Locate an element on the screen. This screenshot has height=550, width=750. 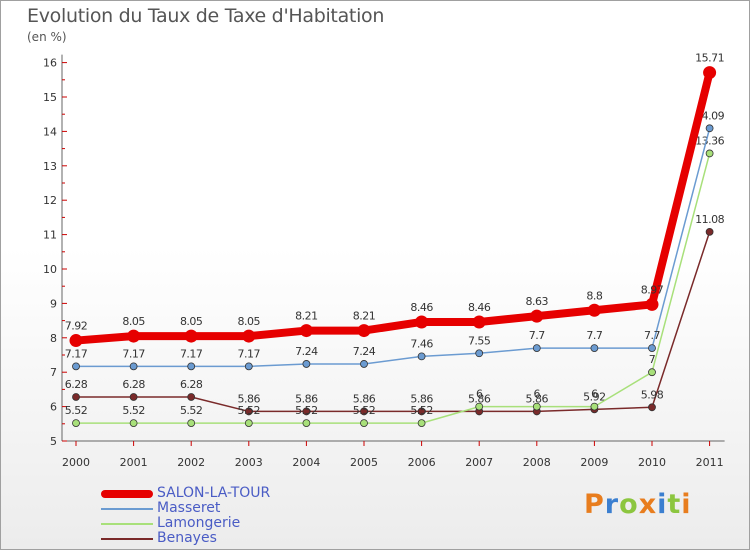
y-tick-label: 10 is located at coordinates (50, 269).